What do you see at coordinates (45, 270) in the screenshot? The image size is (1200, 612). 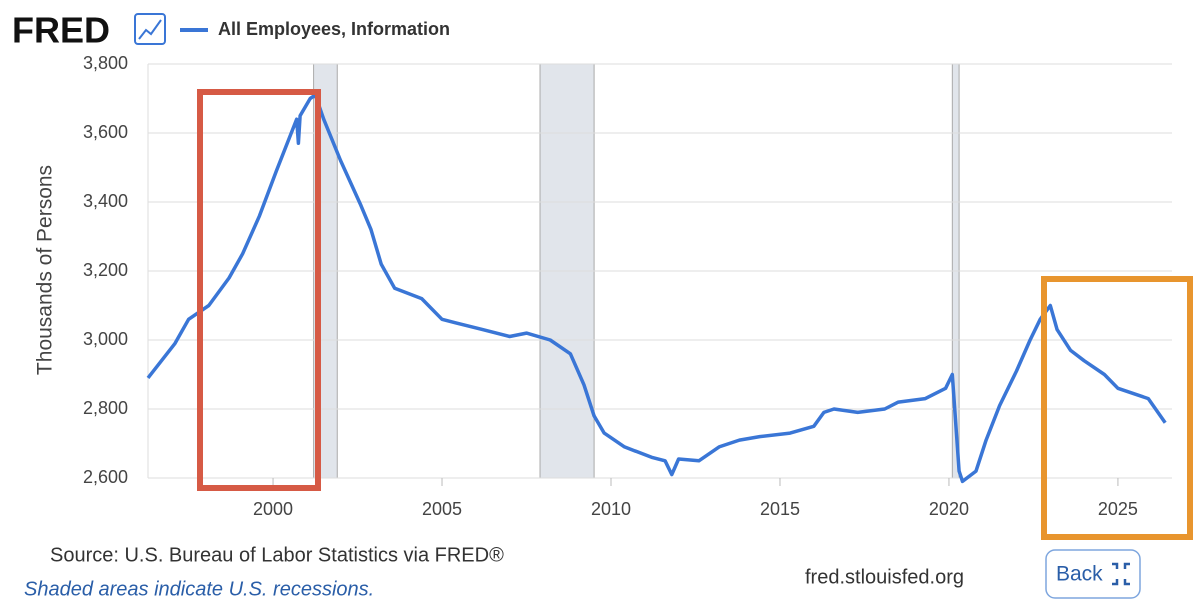 I see `y-axis-label: Thousands of Persons` at bounding box center [45, 270].